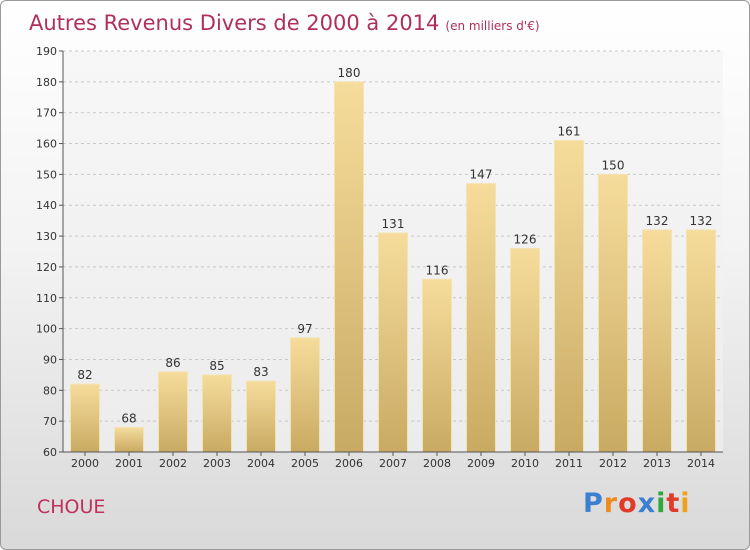 This screenshot has height=550, width=750. What do you see at coordinates (261, 463) in the screenshot?
I see `x-tick-label: 2004` at bounding box center [261, 463].